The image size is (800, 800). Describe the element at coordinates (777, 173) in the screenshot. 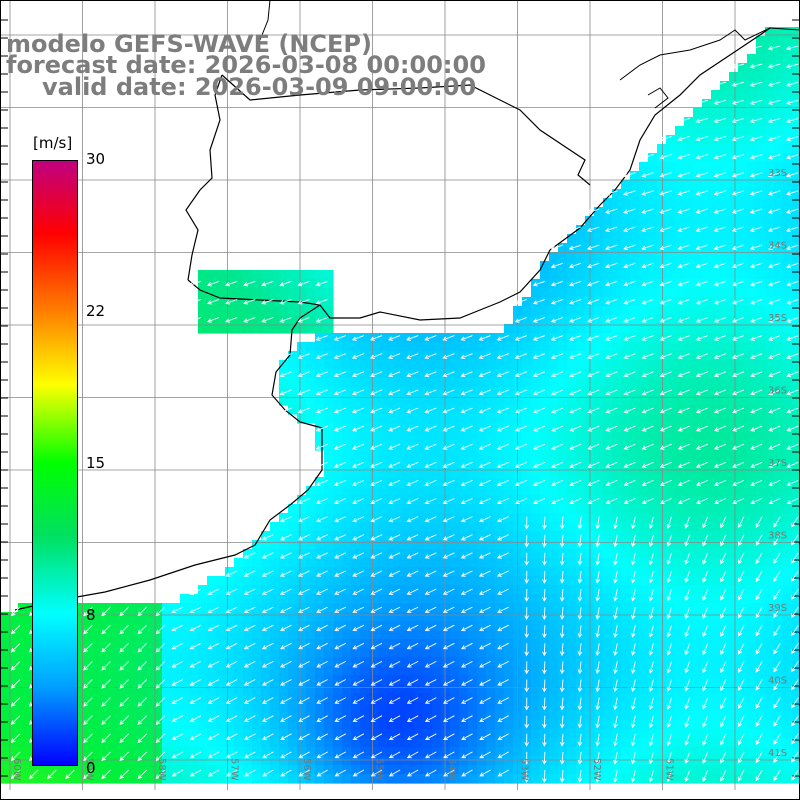

I see `lat-label: 33S` at that location.